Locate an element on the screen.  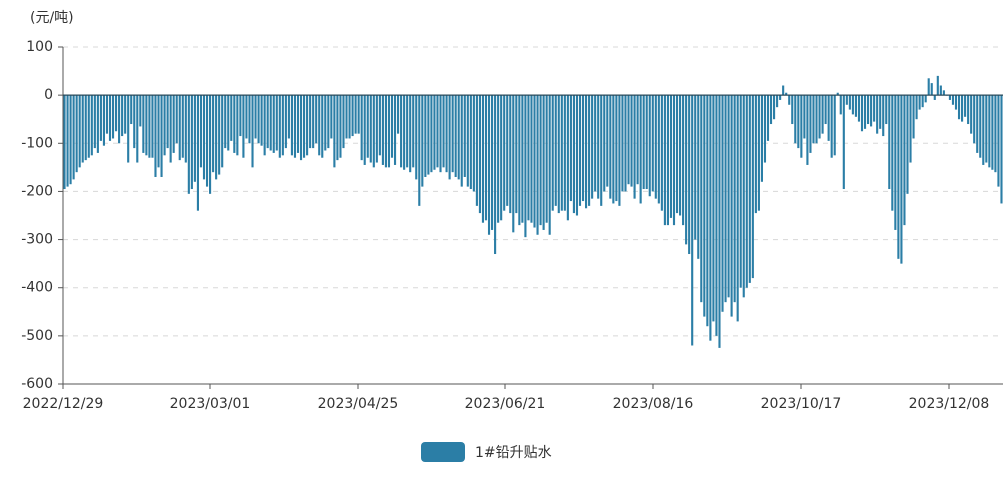
legend: 1#铅升贴水 is located at coordinates (486, 452).